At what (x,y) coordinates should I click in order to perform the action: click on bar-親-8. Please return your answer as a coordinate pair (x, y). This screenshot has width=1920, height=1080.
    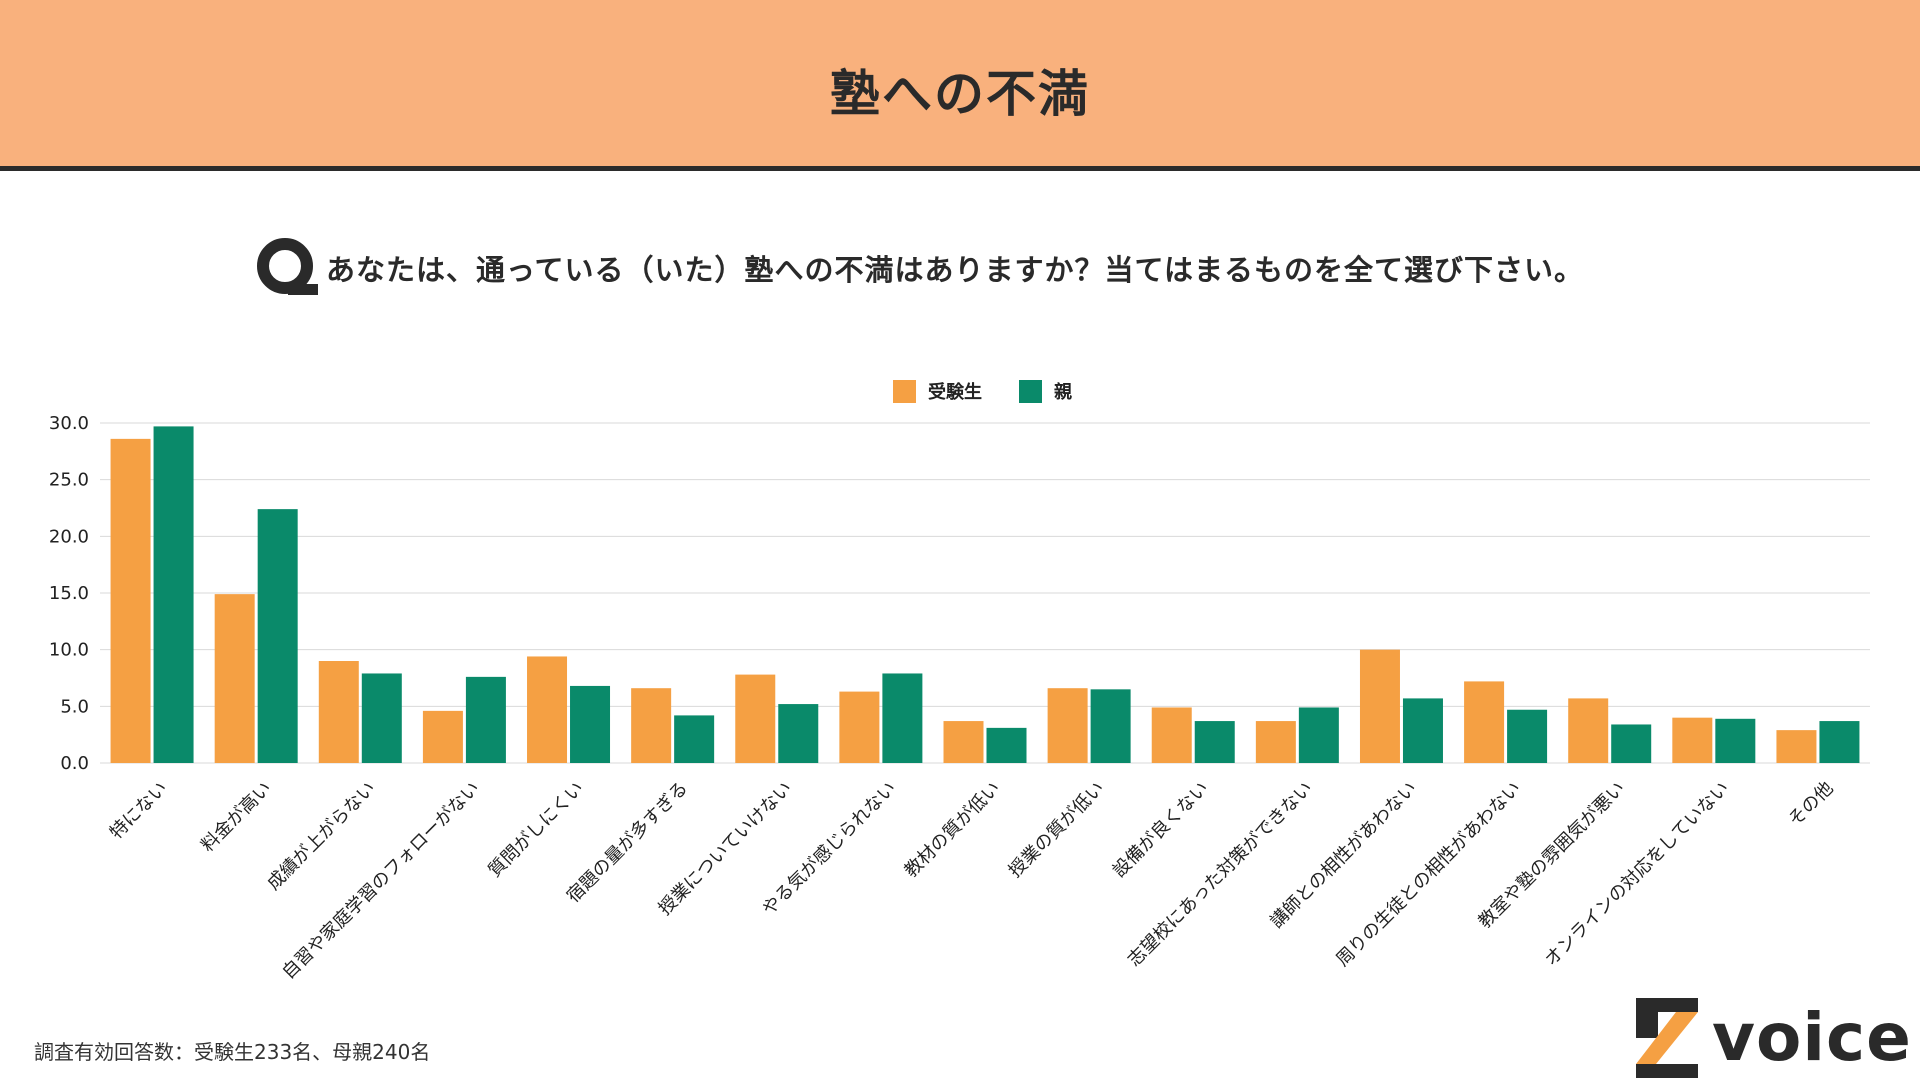
    Looking at the image, I should click on (1006, 745).